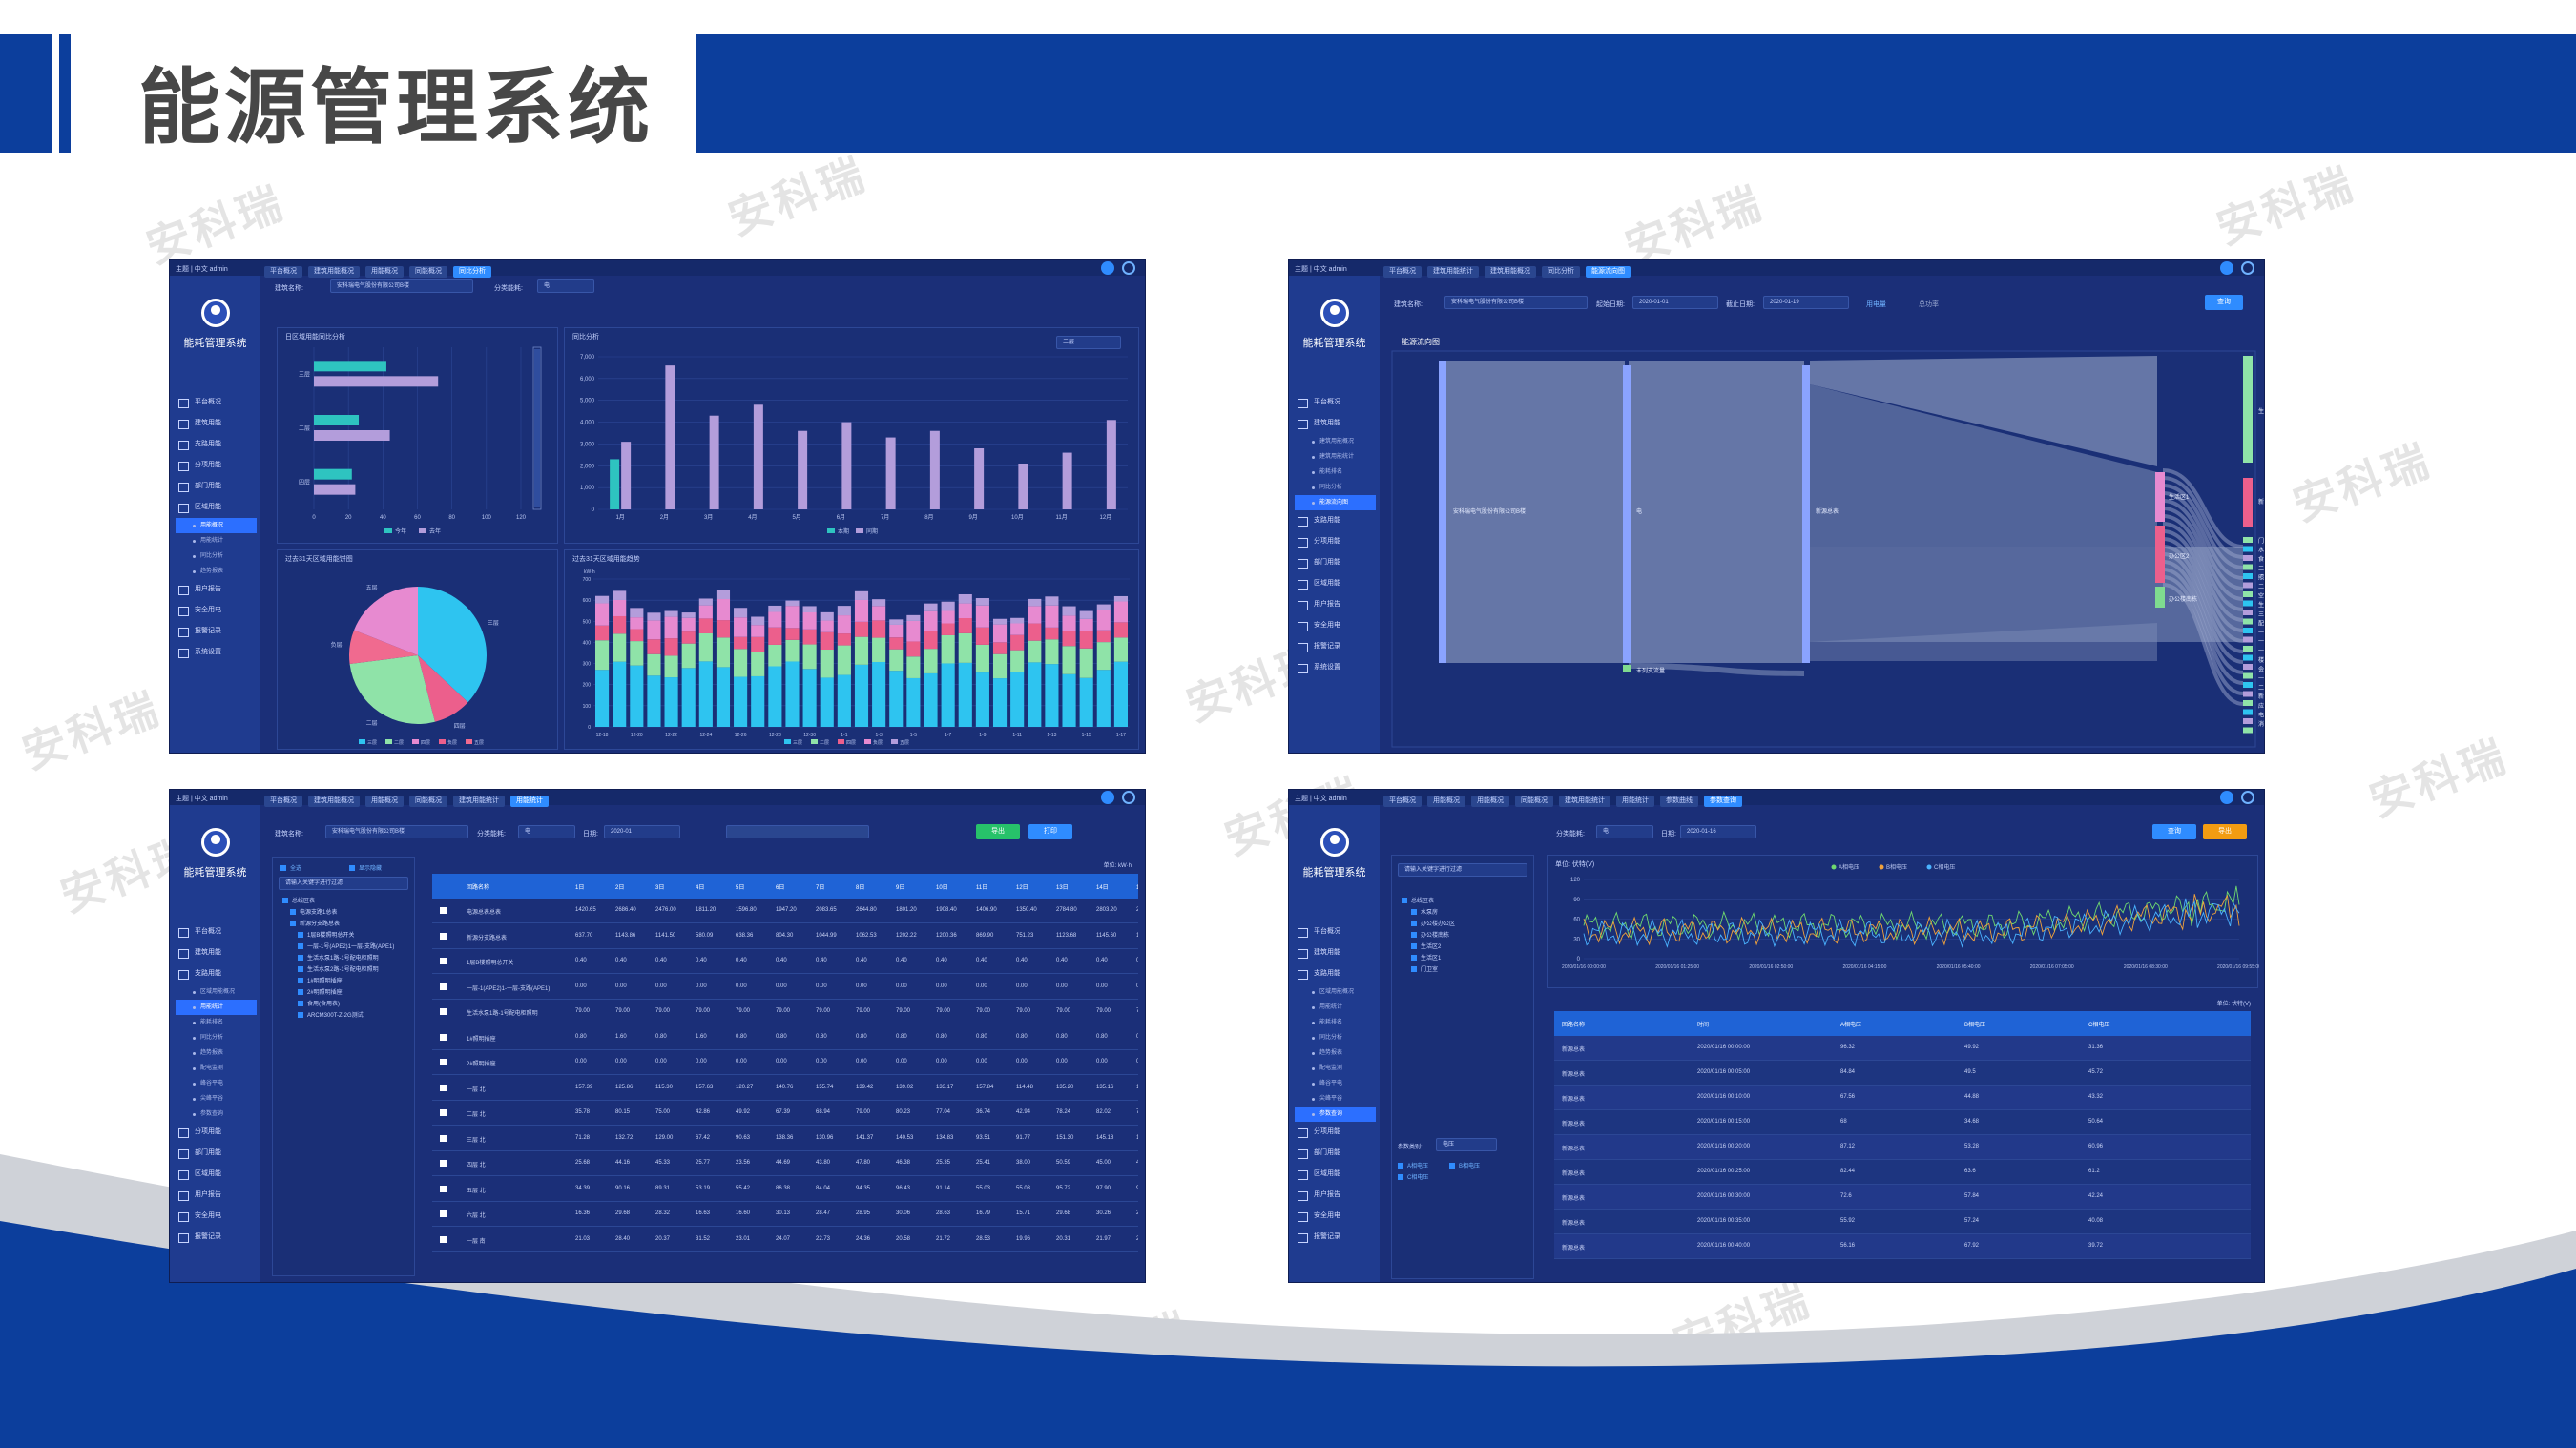 This screenshot has height=1448, width=2576. I want to click on tree-node: 办公楼办公区, so click(1428, 924).